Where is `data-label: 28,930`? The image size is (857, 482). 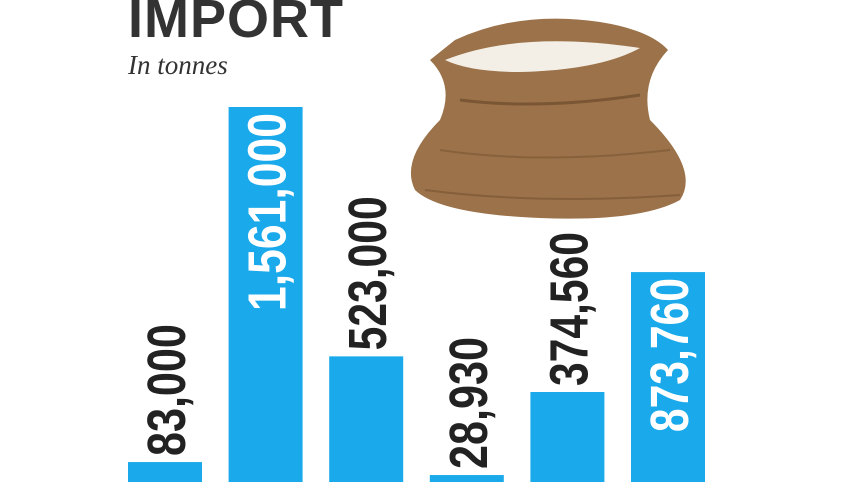 data-label: 28,930 is located at coordinates (469, 403).